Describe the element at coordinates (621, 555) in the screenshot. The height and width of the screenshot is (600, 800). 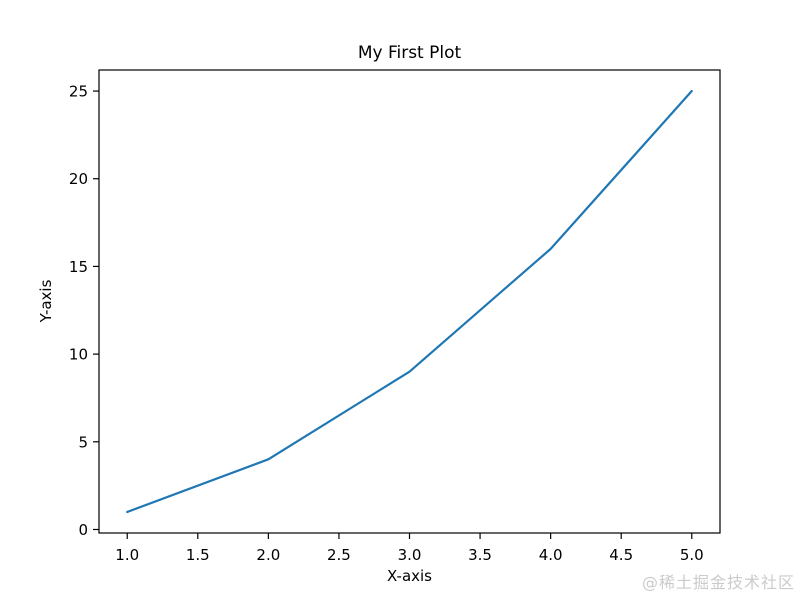
I see `x-tick-label: 4.5` at that location.